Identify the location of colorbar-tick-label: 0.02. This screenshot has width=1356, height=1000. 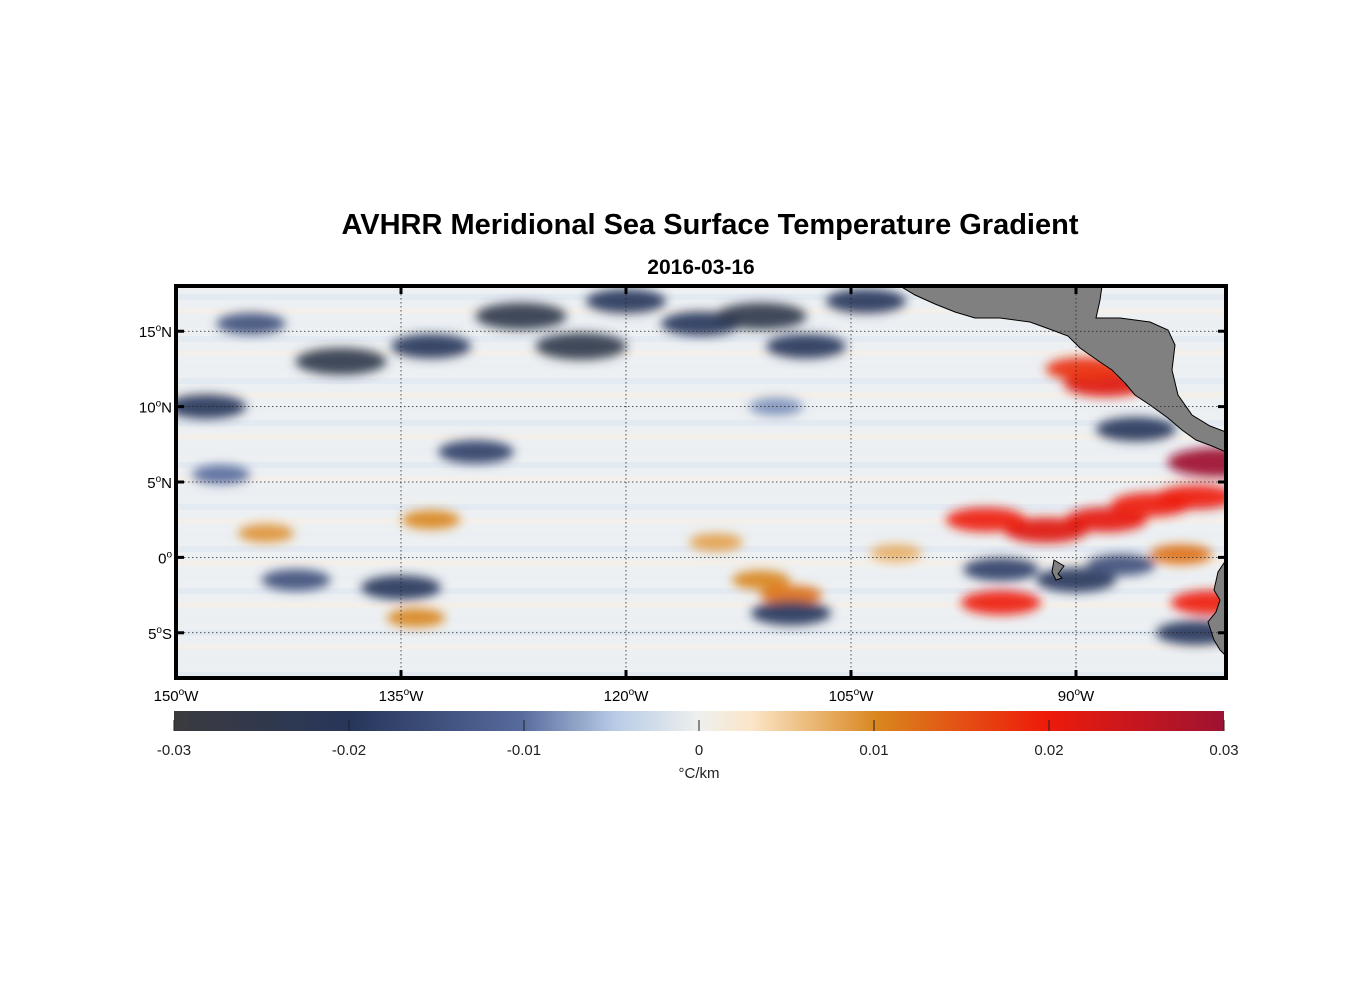
(1048, 750).